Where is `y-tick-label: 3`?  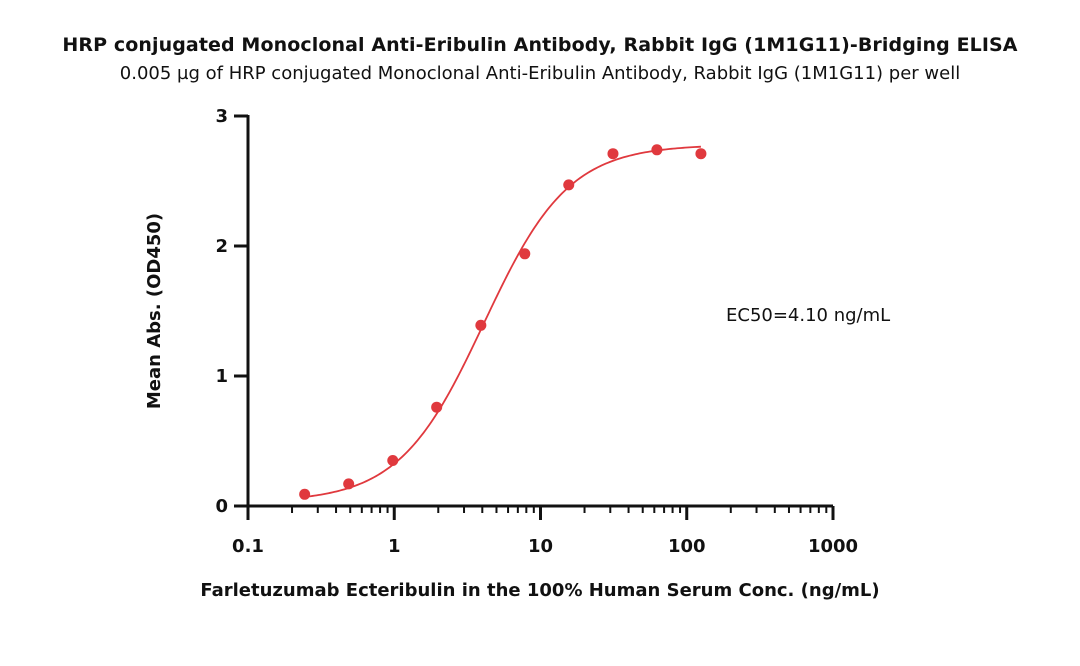 y-tick-label: 3 is located at coordinates (221, 116).